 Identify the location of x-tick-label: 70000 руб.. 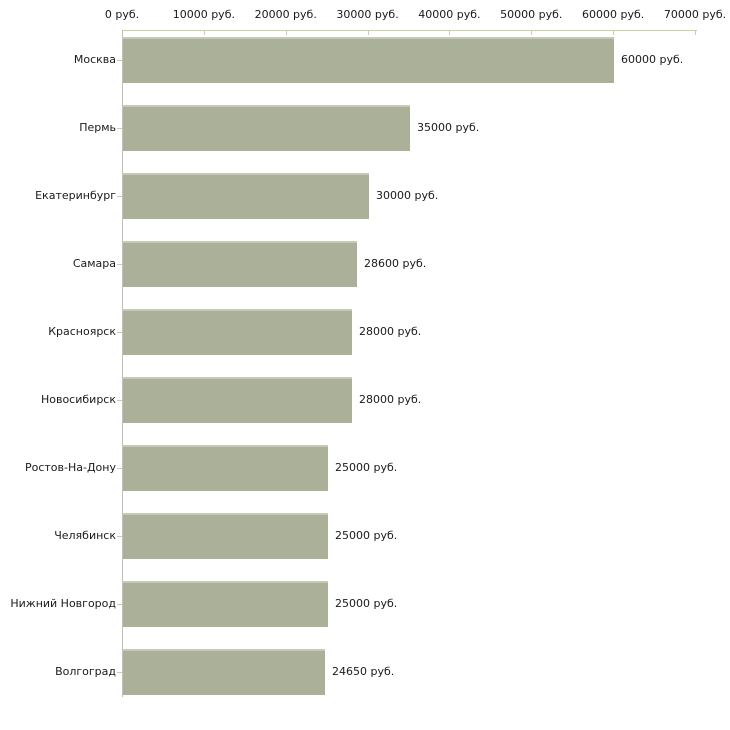
(695, 14).